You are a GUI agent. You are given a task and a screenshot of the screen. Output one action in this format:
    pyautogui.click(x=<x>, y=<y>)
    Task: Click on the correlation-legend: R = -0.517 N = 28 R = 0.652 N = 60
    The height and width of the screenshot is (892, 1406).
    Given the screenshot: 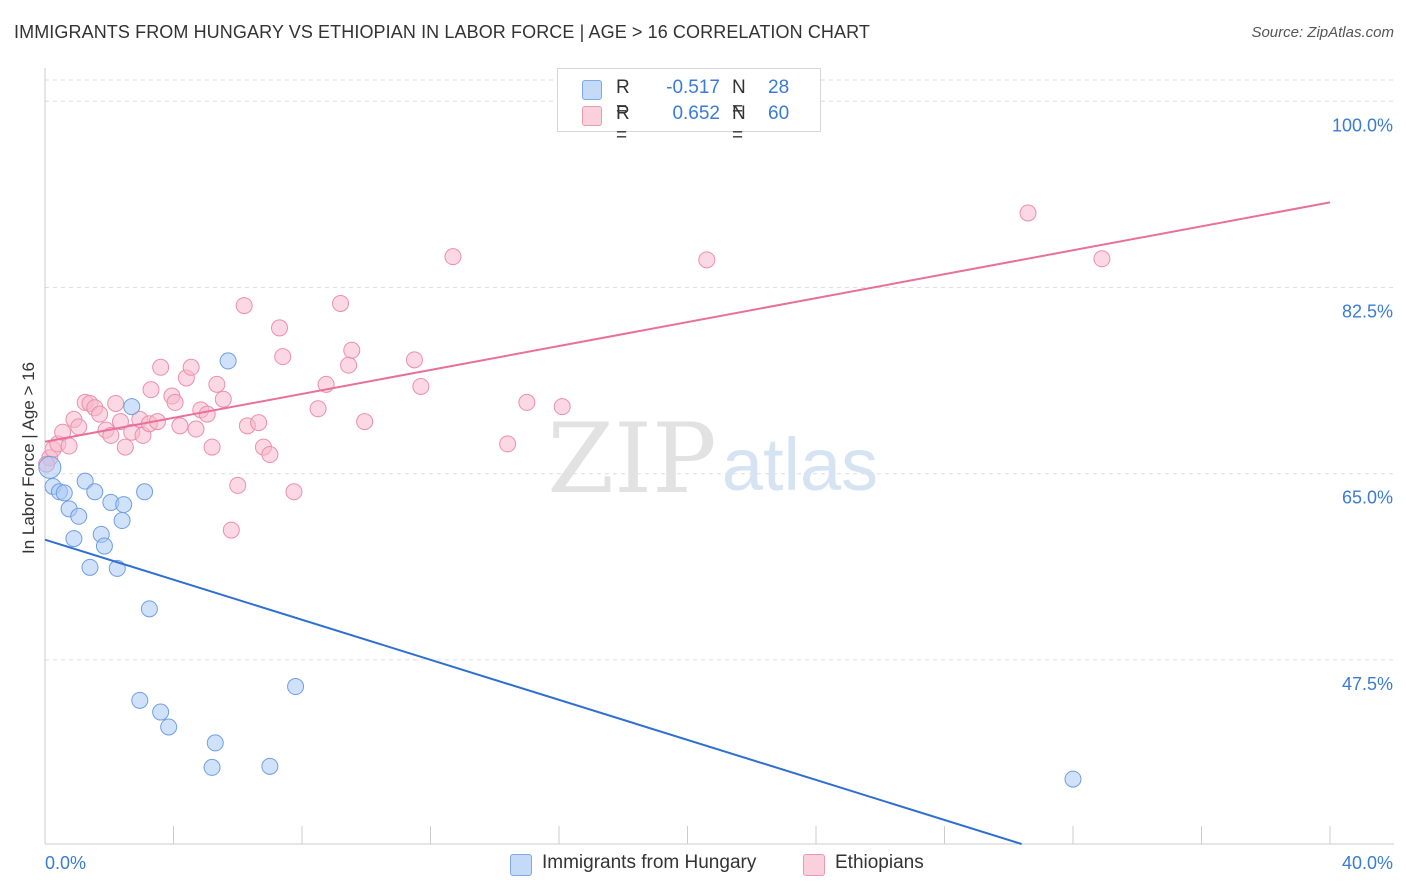 What is the action you would take?
    pyautogui.click(x=689, y=107)
    